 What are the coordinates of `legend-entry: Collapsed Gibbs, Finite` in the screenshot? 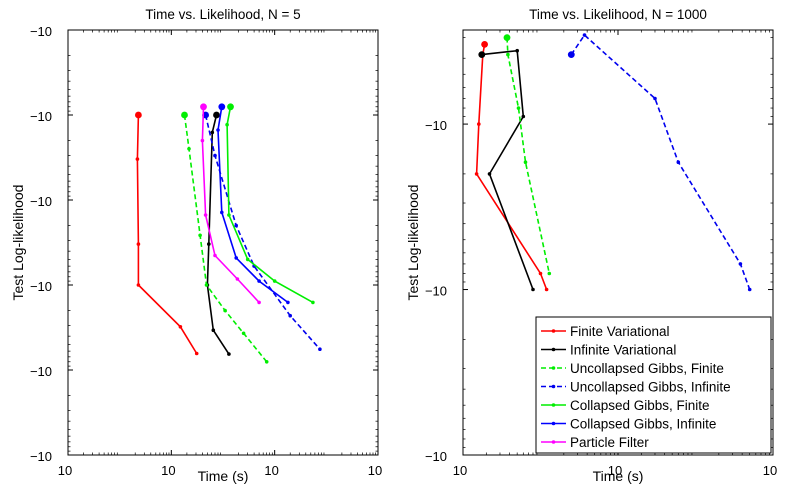 It's located at (640, 405).